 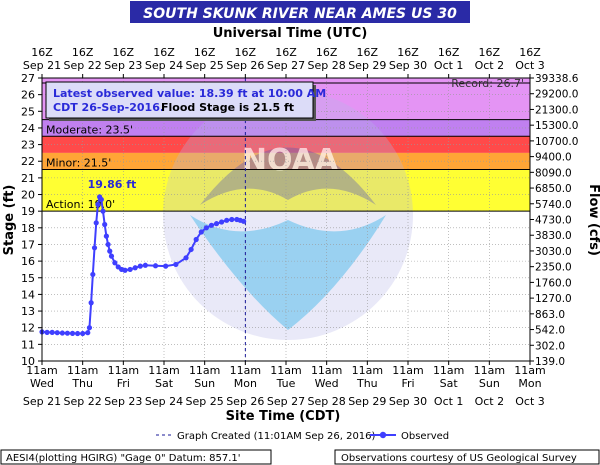 What do you see at coordinates (286, 65) in the screenshot?
I see `utc-tick-date: Sep 27` at bounding box center [286, 65].